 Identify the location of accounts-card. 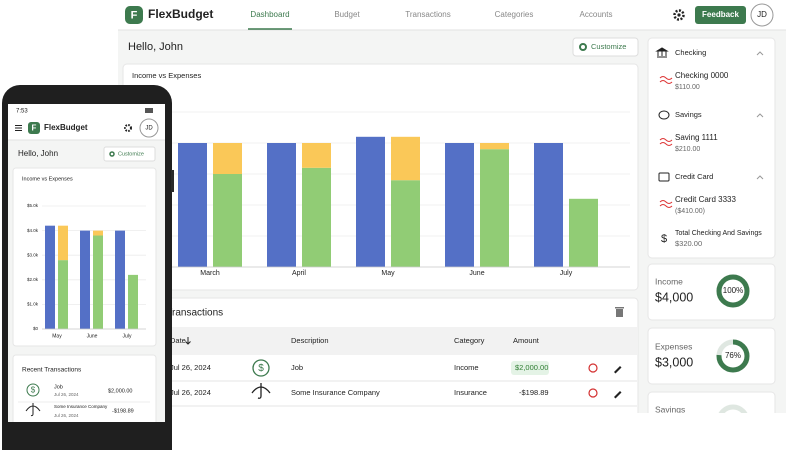
(711, 148).